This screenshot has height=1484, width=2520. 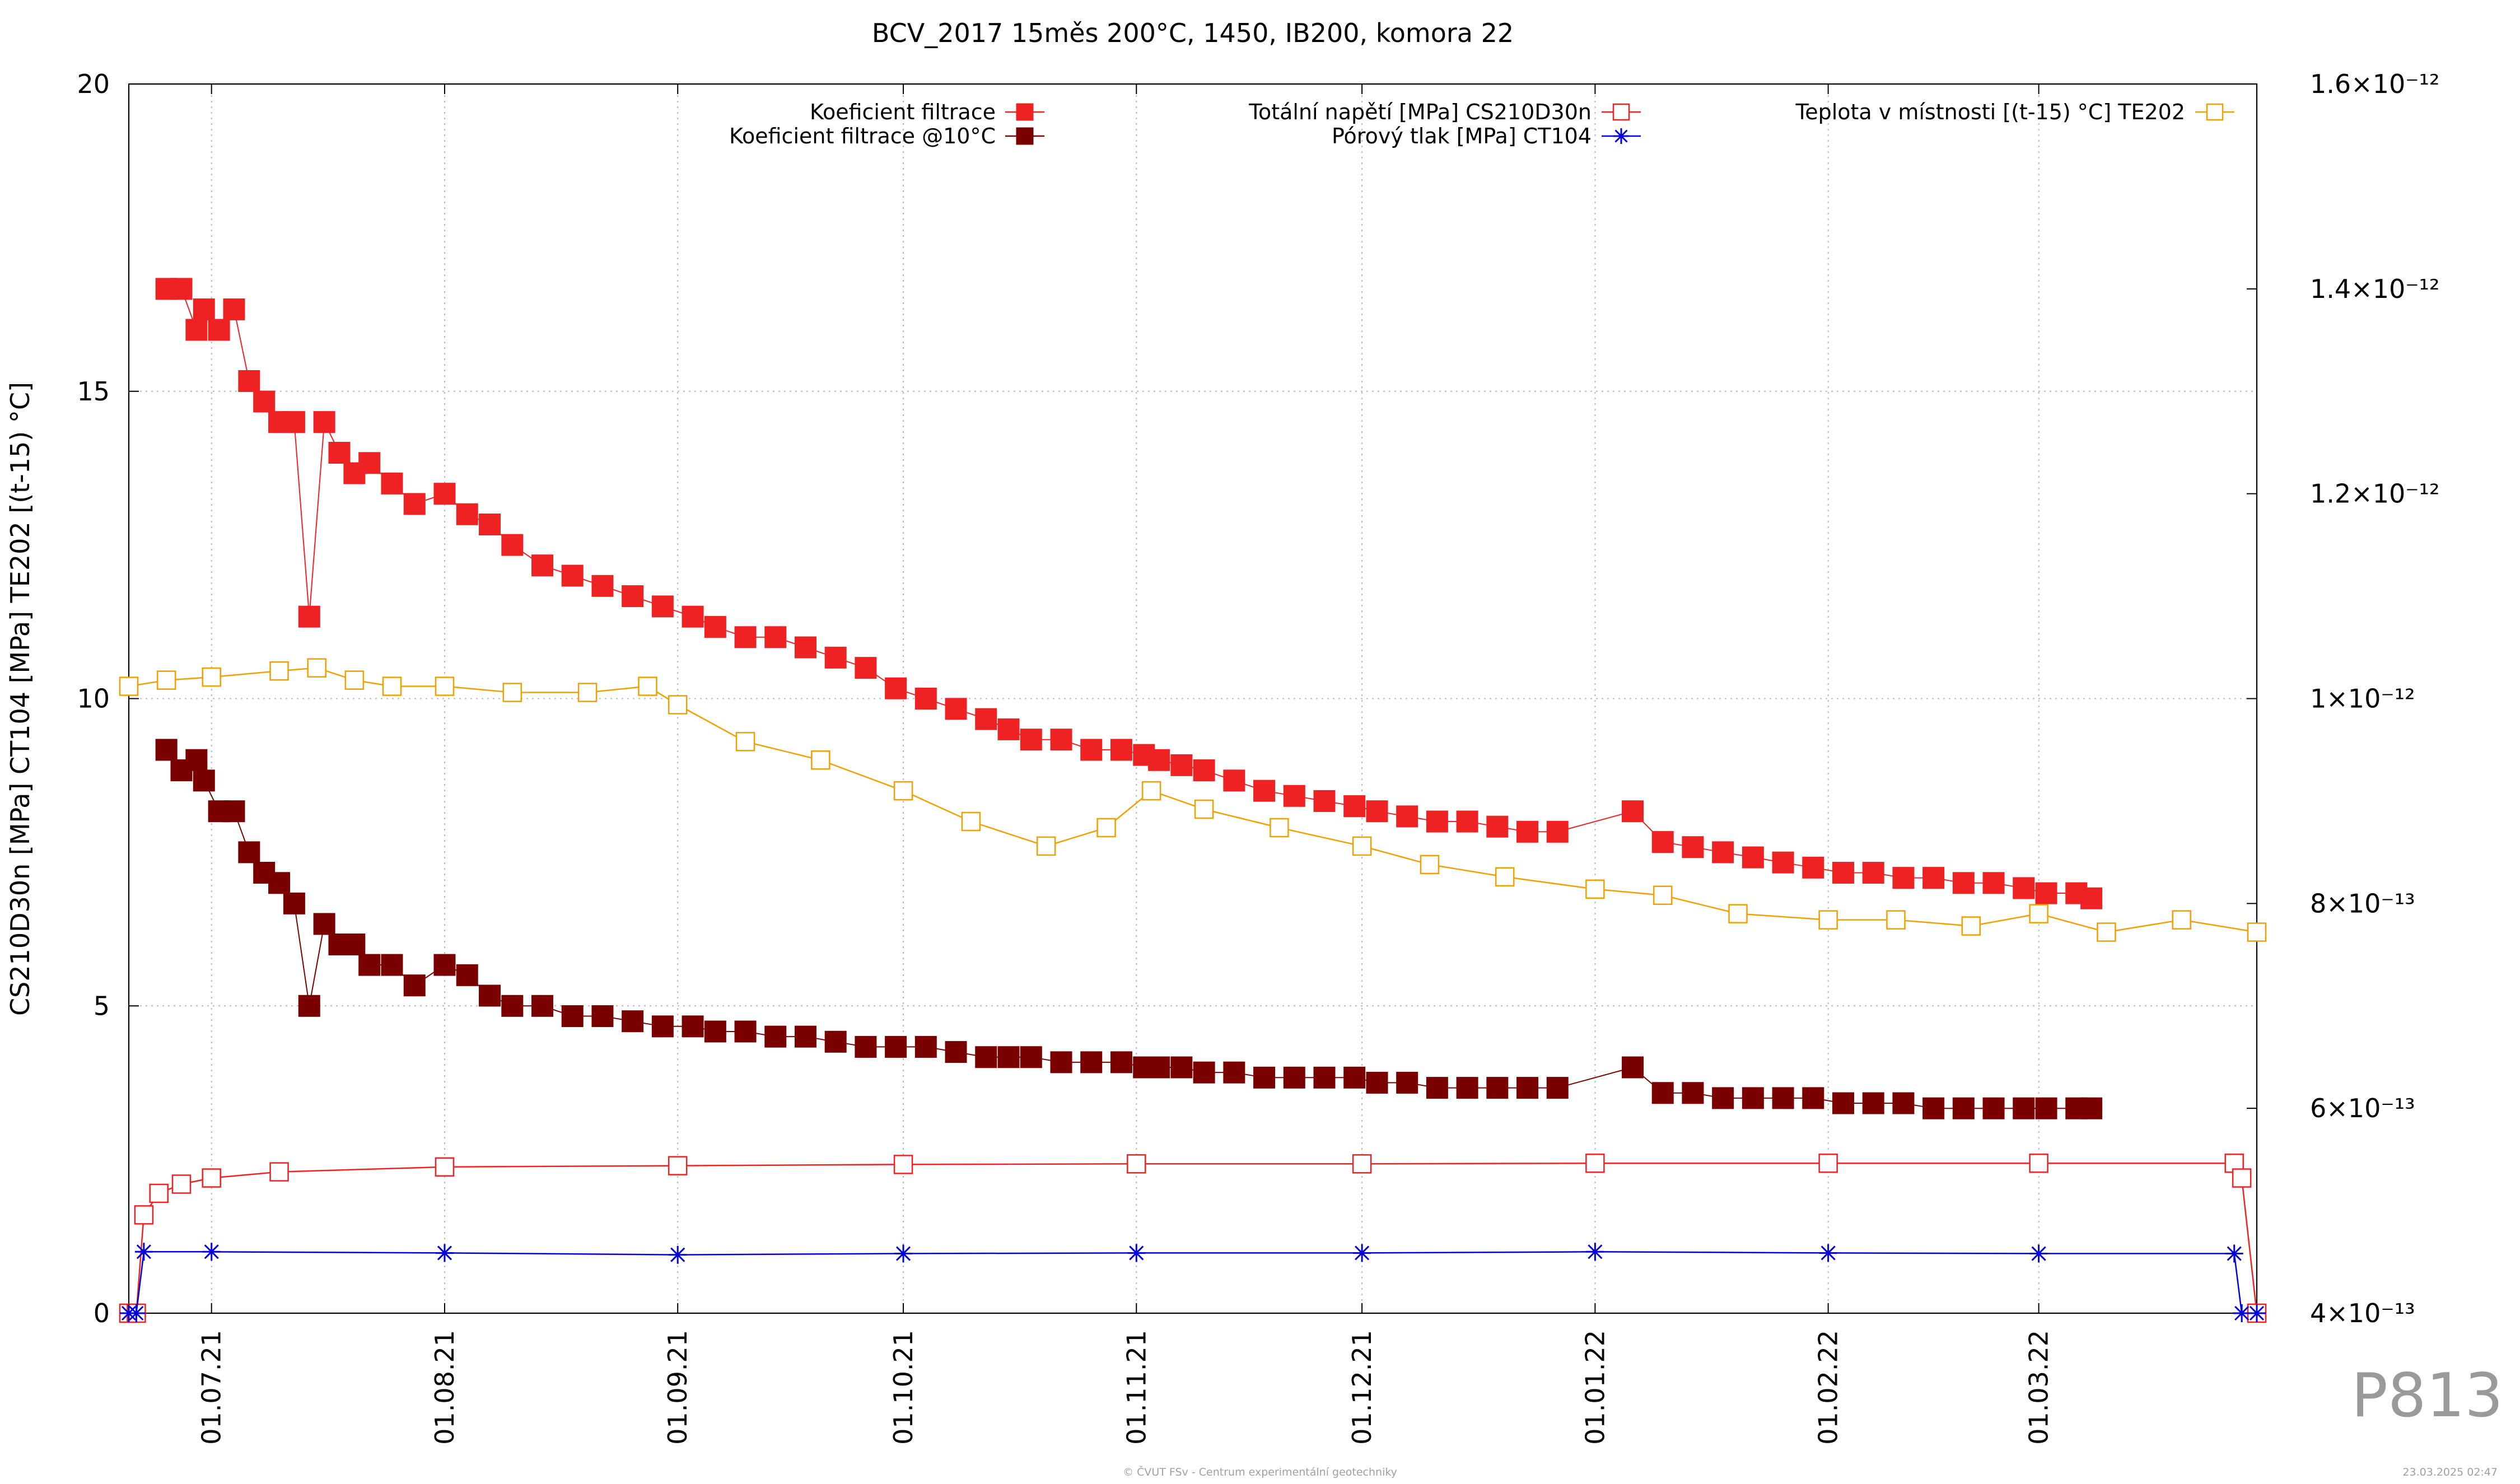 I want to click on legend-label: Pórový tlak [MPa] CT104, so click(x=1462, y=136).